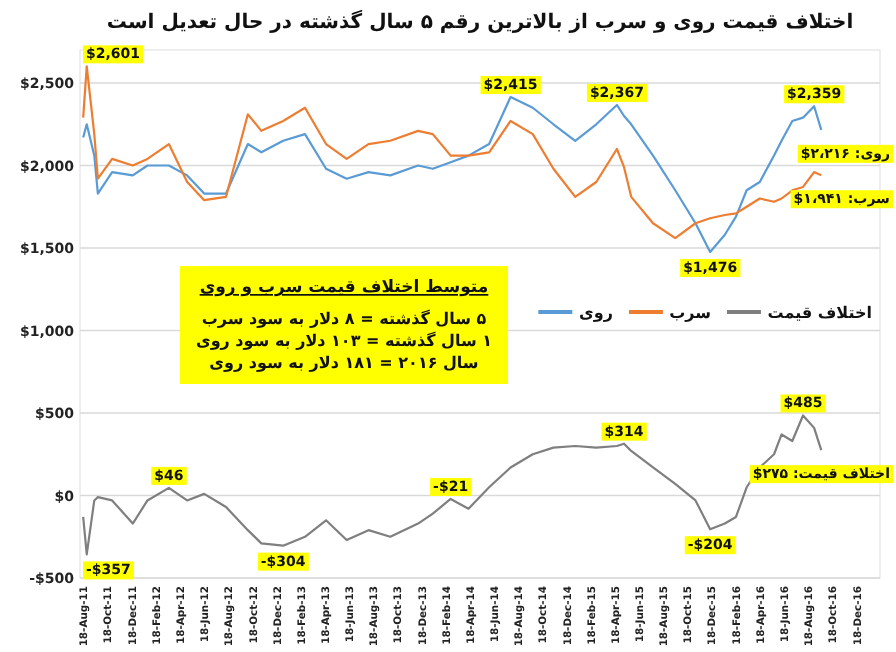 This screenshot has height=652, width=896. Describe the element at coordinates (344, 318) in the screenshot. I see `annotation: ۵ سال گذشته = ۸ دلار به سود سرب` at that location.